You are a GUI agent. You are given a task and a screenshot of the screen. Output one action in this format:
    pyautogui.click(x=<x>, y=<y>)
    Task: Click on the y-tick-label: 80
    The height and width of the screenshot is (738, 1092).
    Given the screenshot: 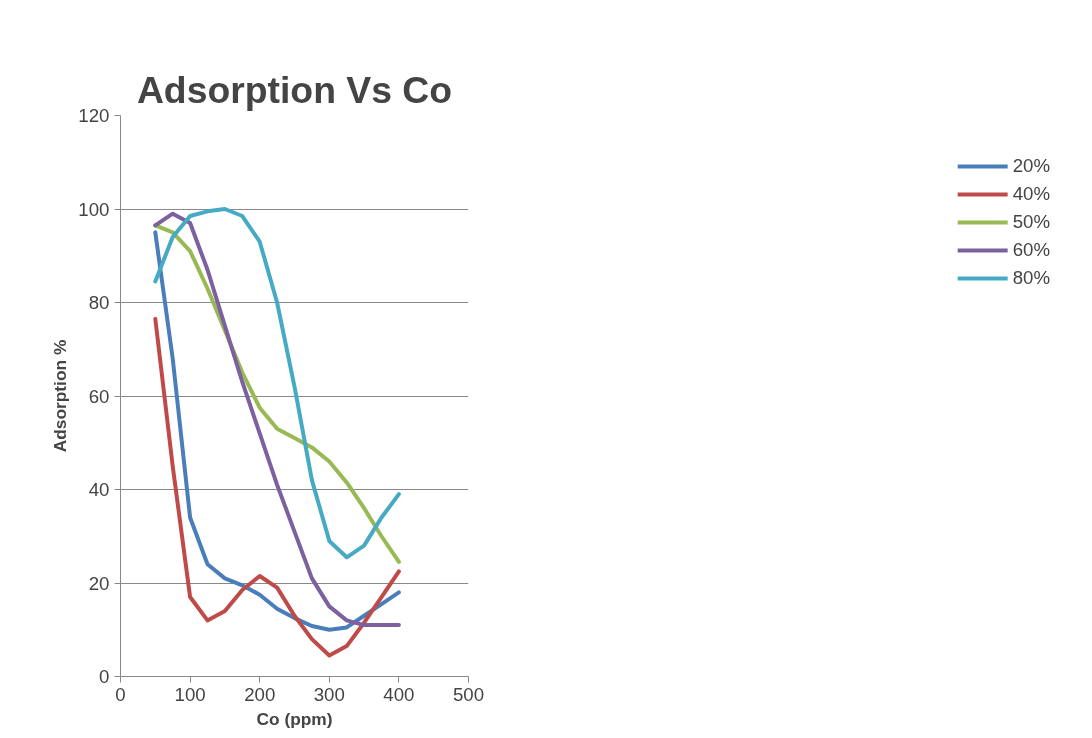 What is the action you would take?
    pyautogui.click(x=99, y=302)
    